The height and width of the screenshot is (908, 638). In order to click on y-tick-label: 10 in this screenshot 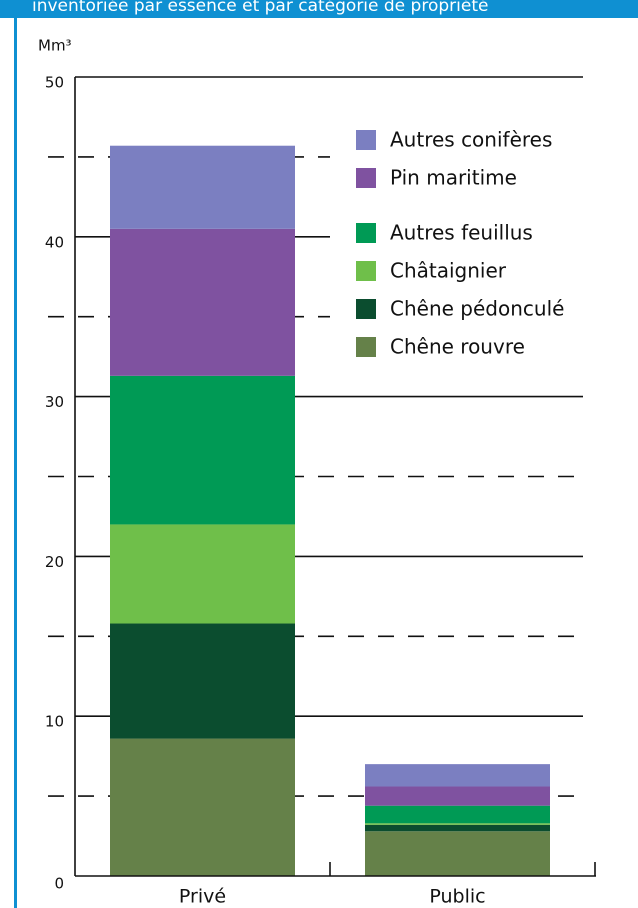, I will do `click(54, 722)`.